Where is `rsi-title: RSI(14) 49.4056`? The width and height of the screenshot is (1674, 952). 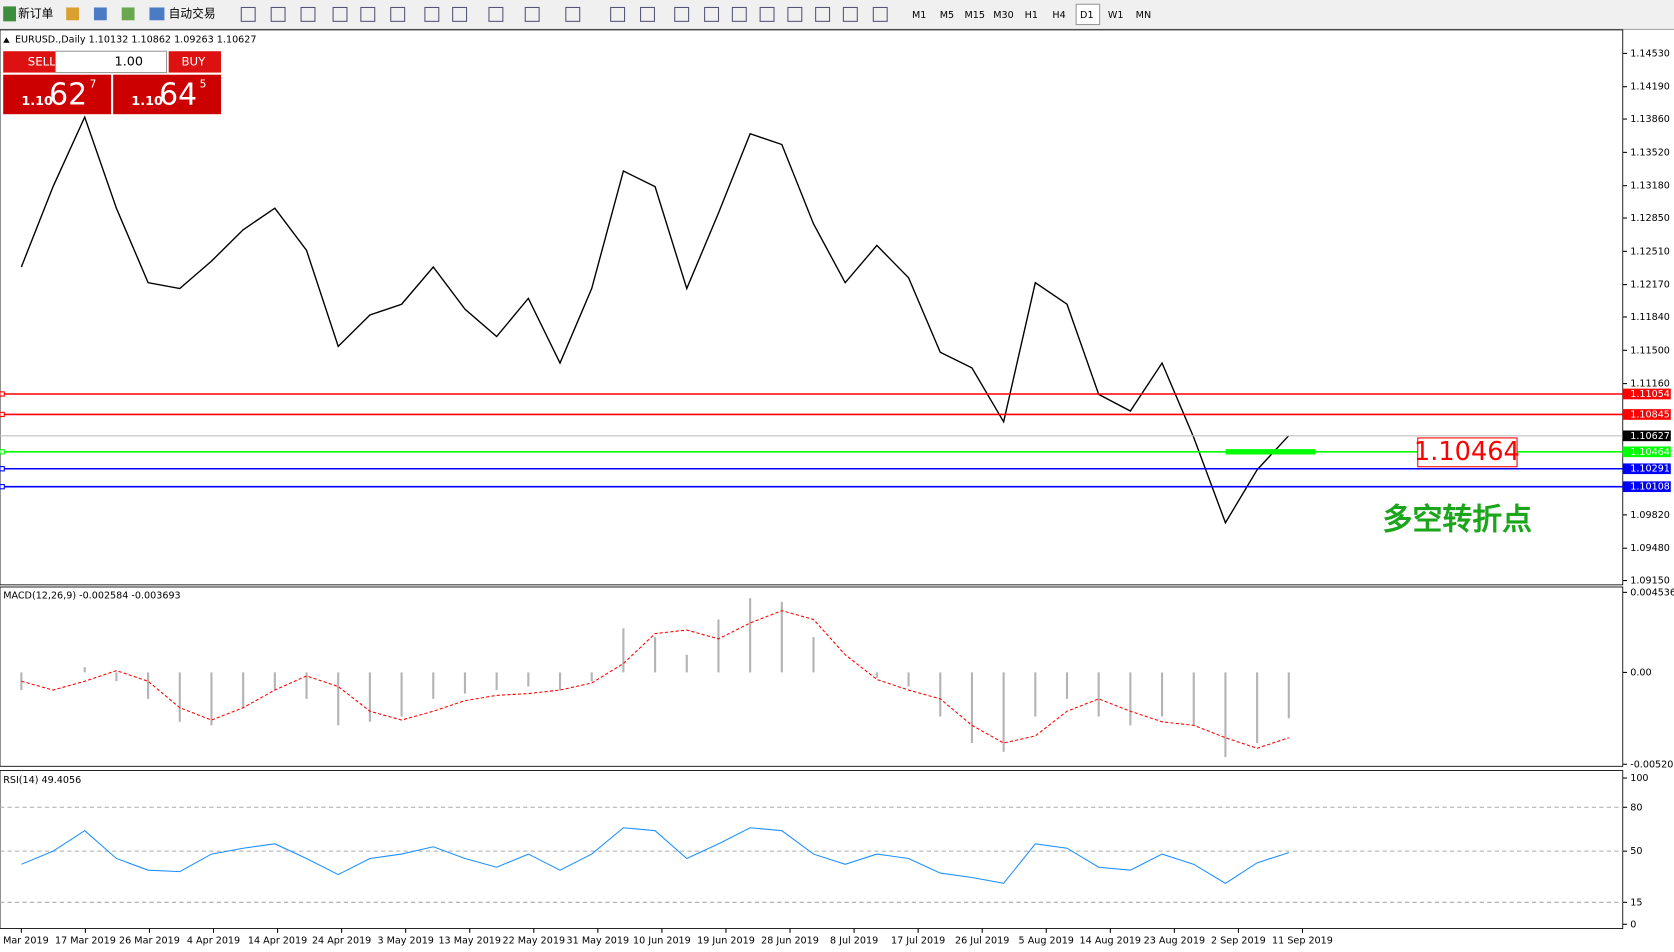 rsi-title: RSI(14) 49.4056 is located at coordinates (42, 780).